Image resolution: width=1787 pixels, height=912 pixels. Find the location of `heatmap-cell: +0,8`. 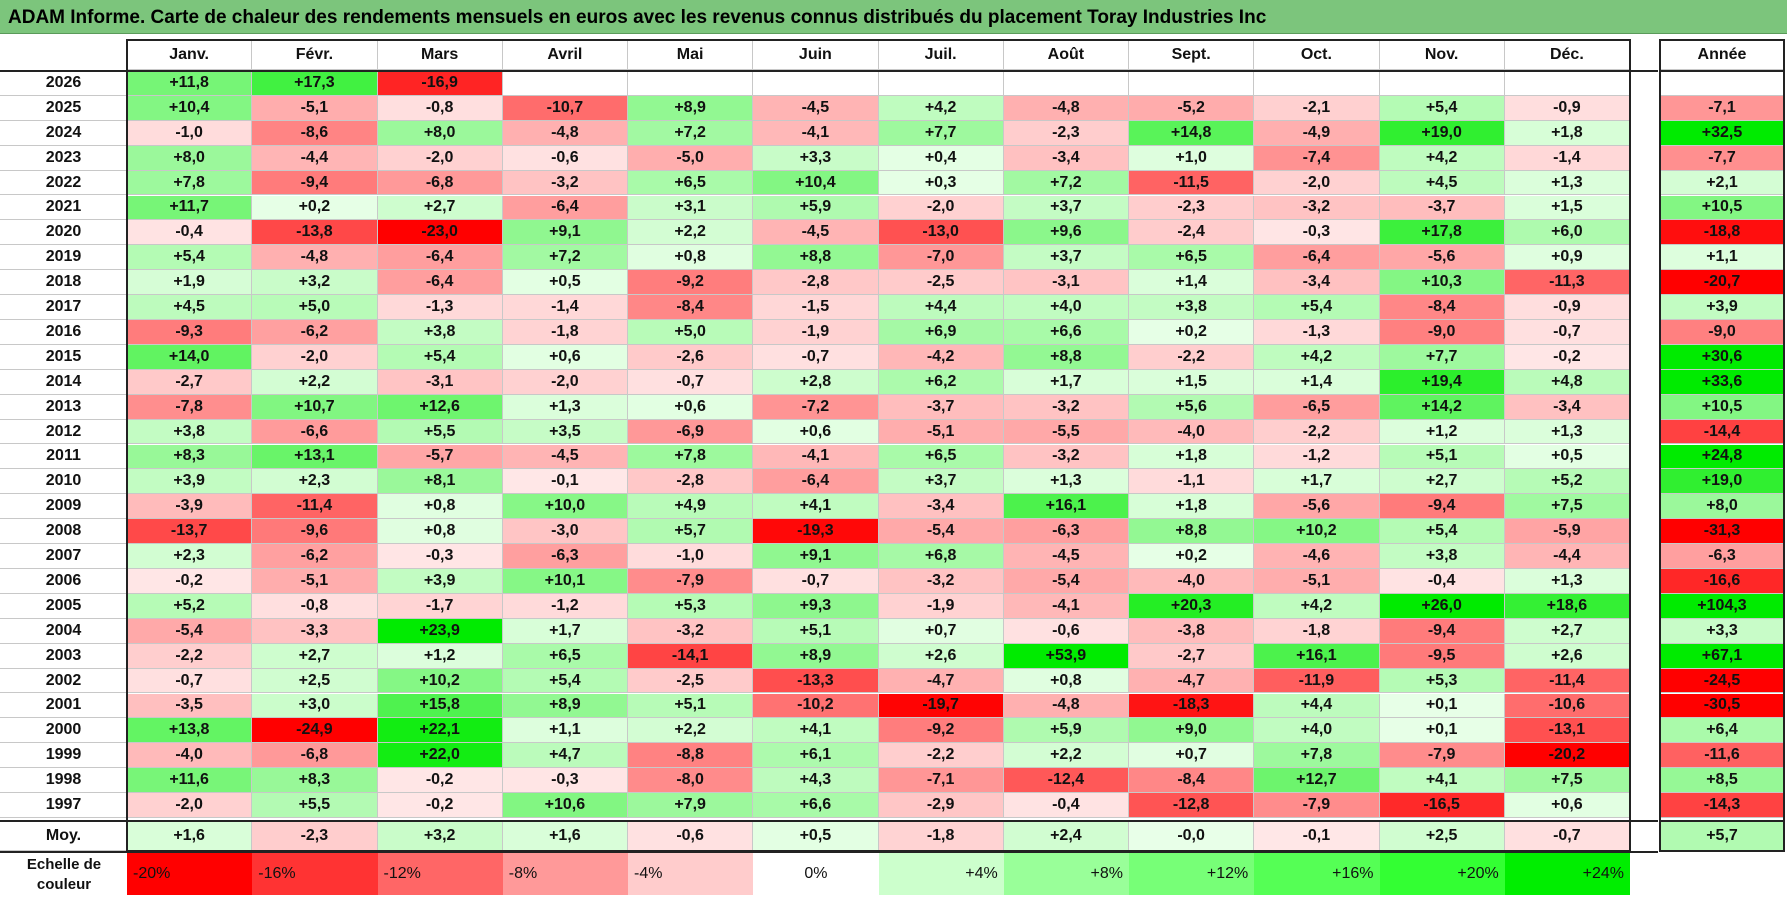

heatmap-cell: +0,8 is located at coordinates (440, 507).